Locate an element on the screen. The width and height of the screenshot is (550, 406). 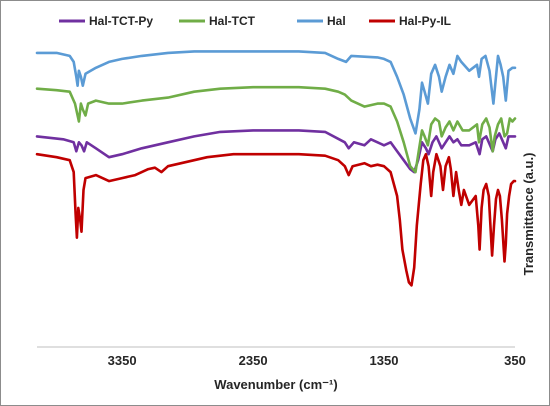
x-tick-labels: 3350 2350 1350 350 is located at coordinates (317, 360).